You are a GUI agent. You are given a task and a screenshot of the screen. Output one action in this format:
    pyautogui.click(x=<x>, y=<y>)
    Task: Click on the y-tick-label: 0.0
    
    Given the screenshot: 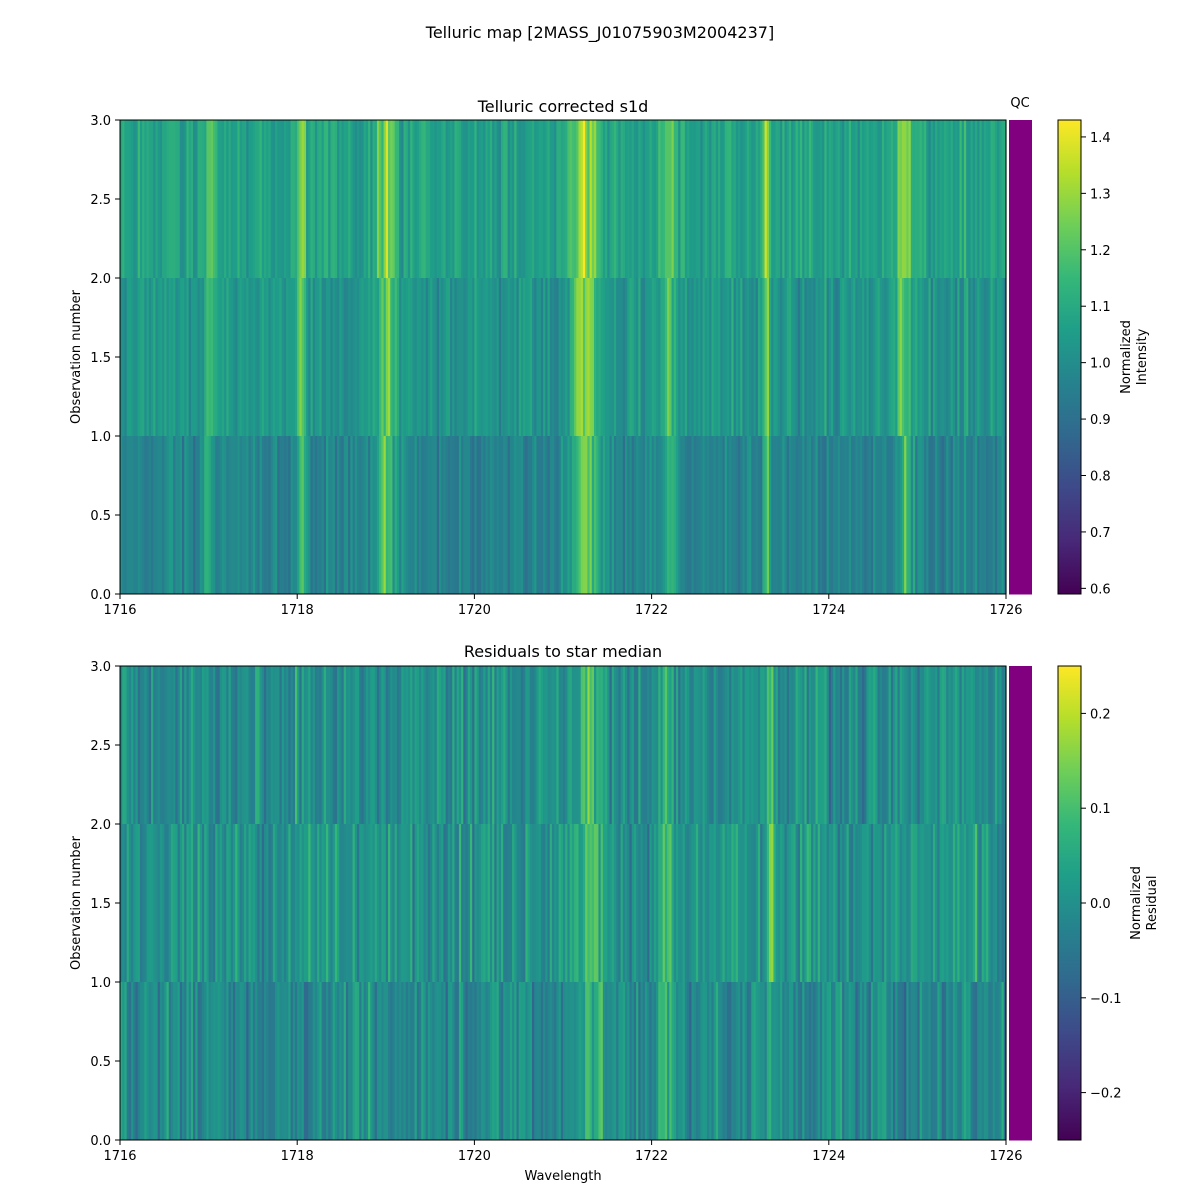 What is the action you would take?
    pyautogui.click(x=100, y=1141)
    